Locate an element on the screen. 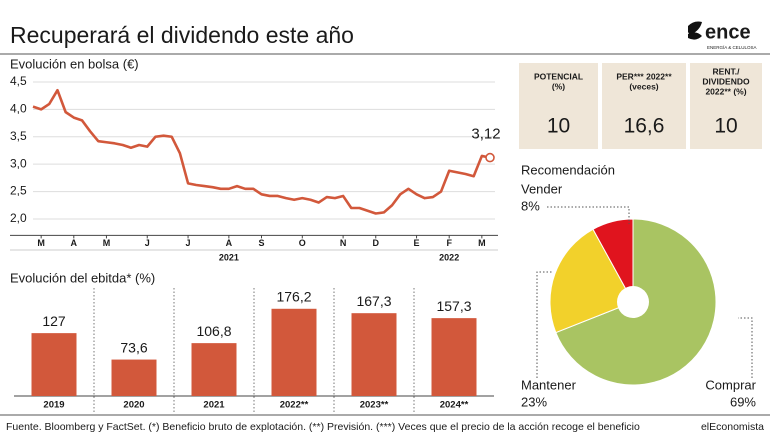  logo-icon is located at coordinates (695, 30).